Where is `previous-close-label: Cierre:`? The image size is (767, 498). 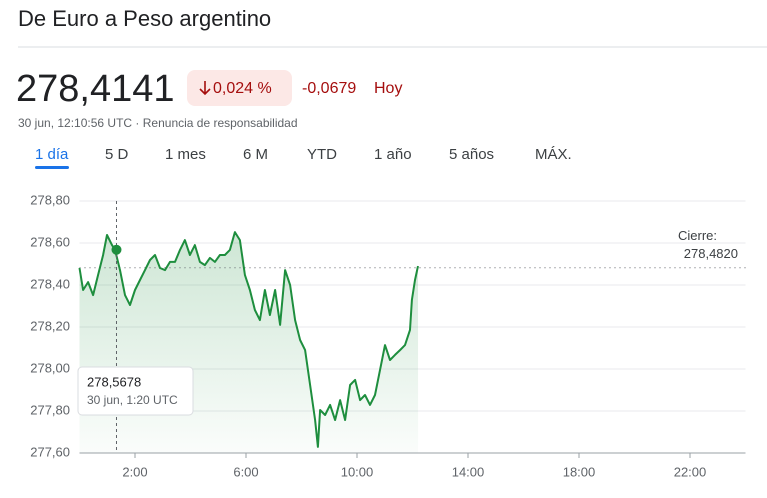 previous-close-label: Cierre: is located at coordinates (697, 235).